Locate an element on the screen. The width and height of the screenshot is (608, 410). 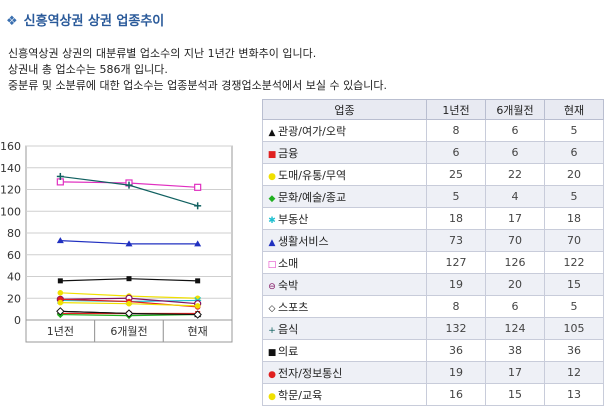
category-cell is located at coordinates (197, 331).